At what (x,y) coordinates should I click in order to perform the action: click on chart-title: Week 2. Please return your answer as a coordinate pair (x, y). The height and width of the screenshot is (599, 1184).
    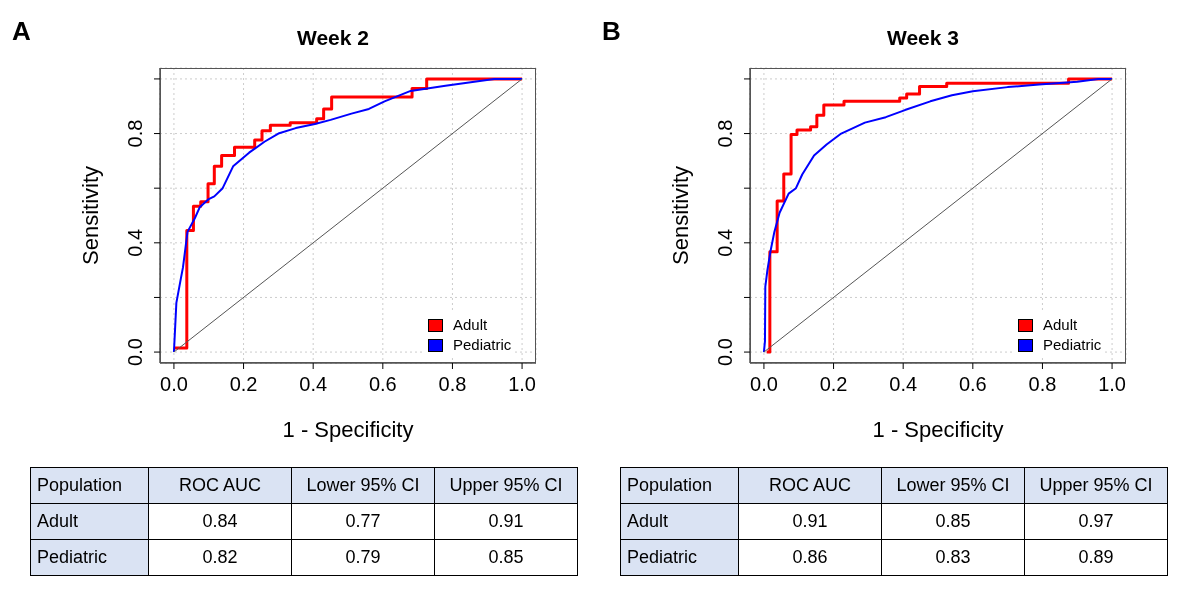
    Looking at the image, I should click on (333, 37).